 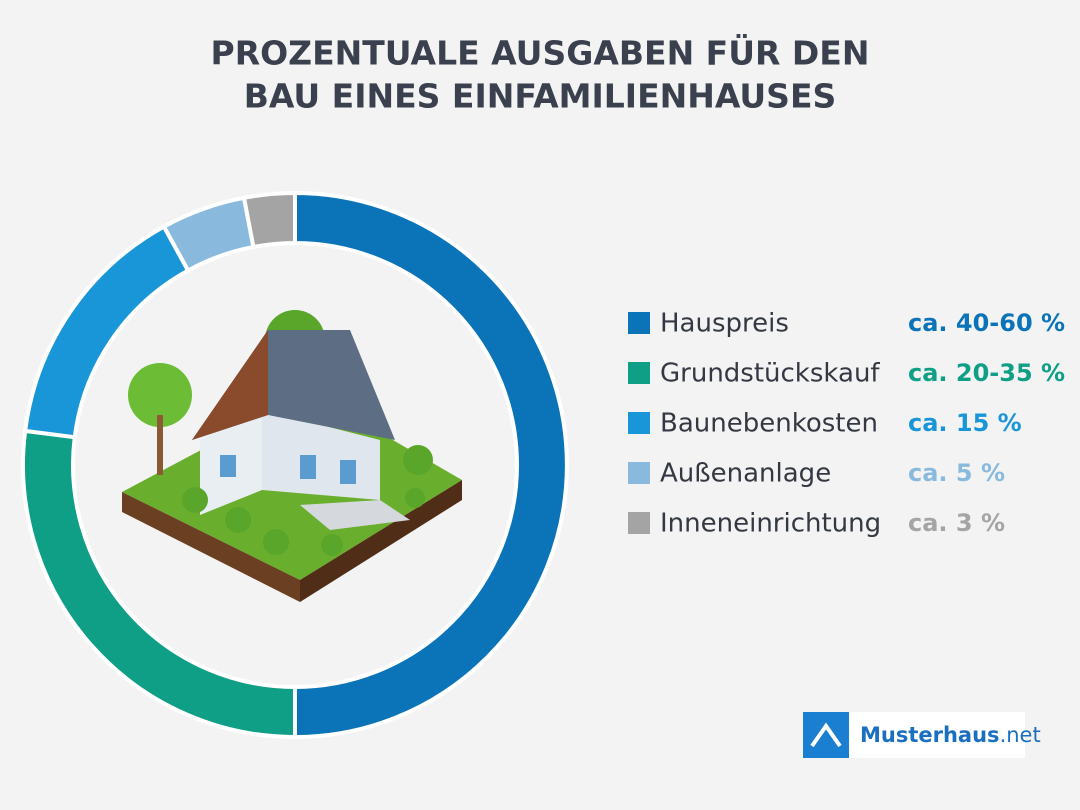 I want to click on logo-text: Musterhaus.net, so click(x=950, y=735).